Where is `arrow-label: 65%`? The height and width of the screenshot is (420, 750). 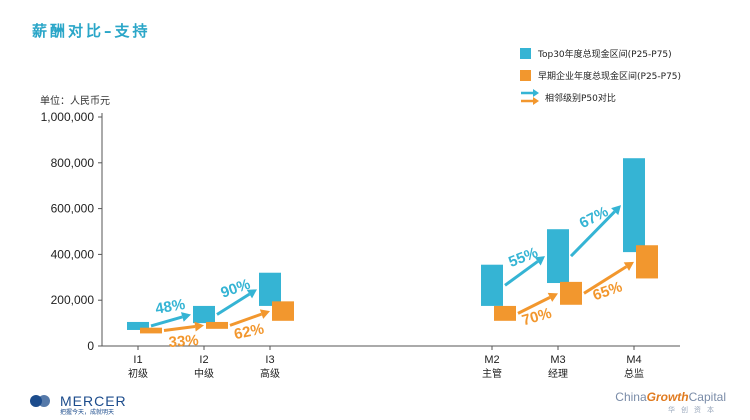
arrow-label: 65% is located at coordinates (608, 291).